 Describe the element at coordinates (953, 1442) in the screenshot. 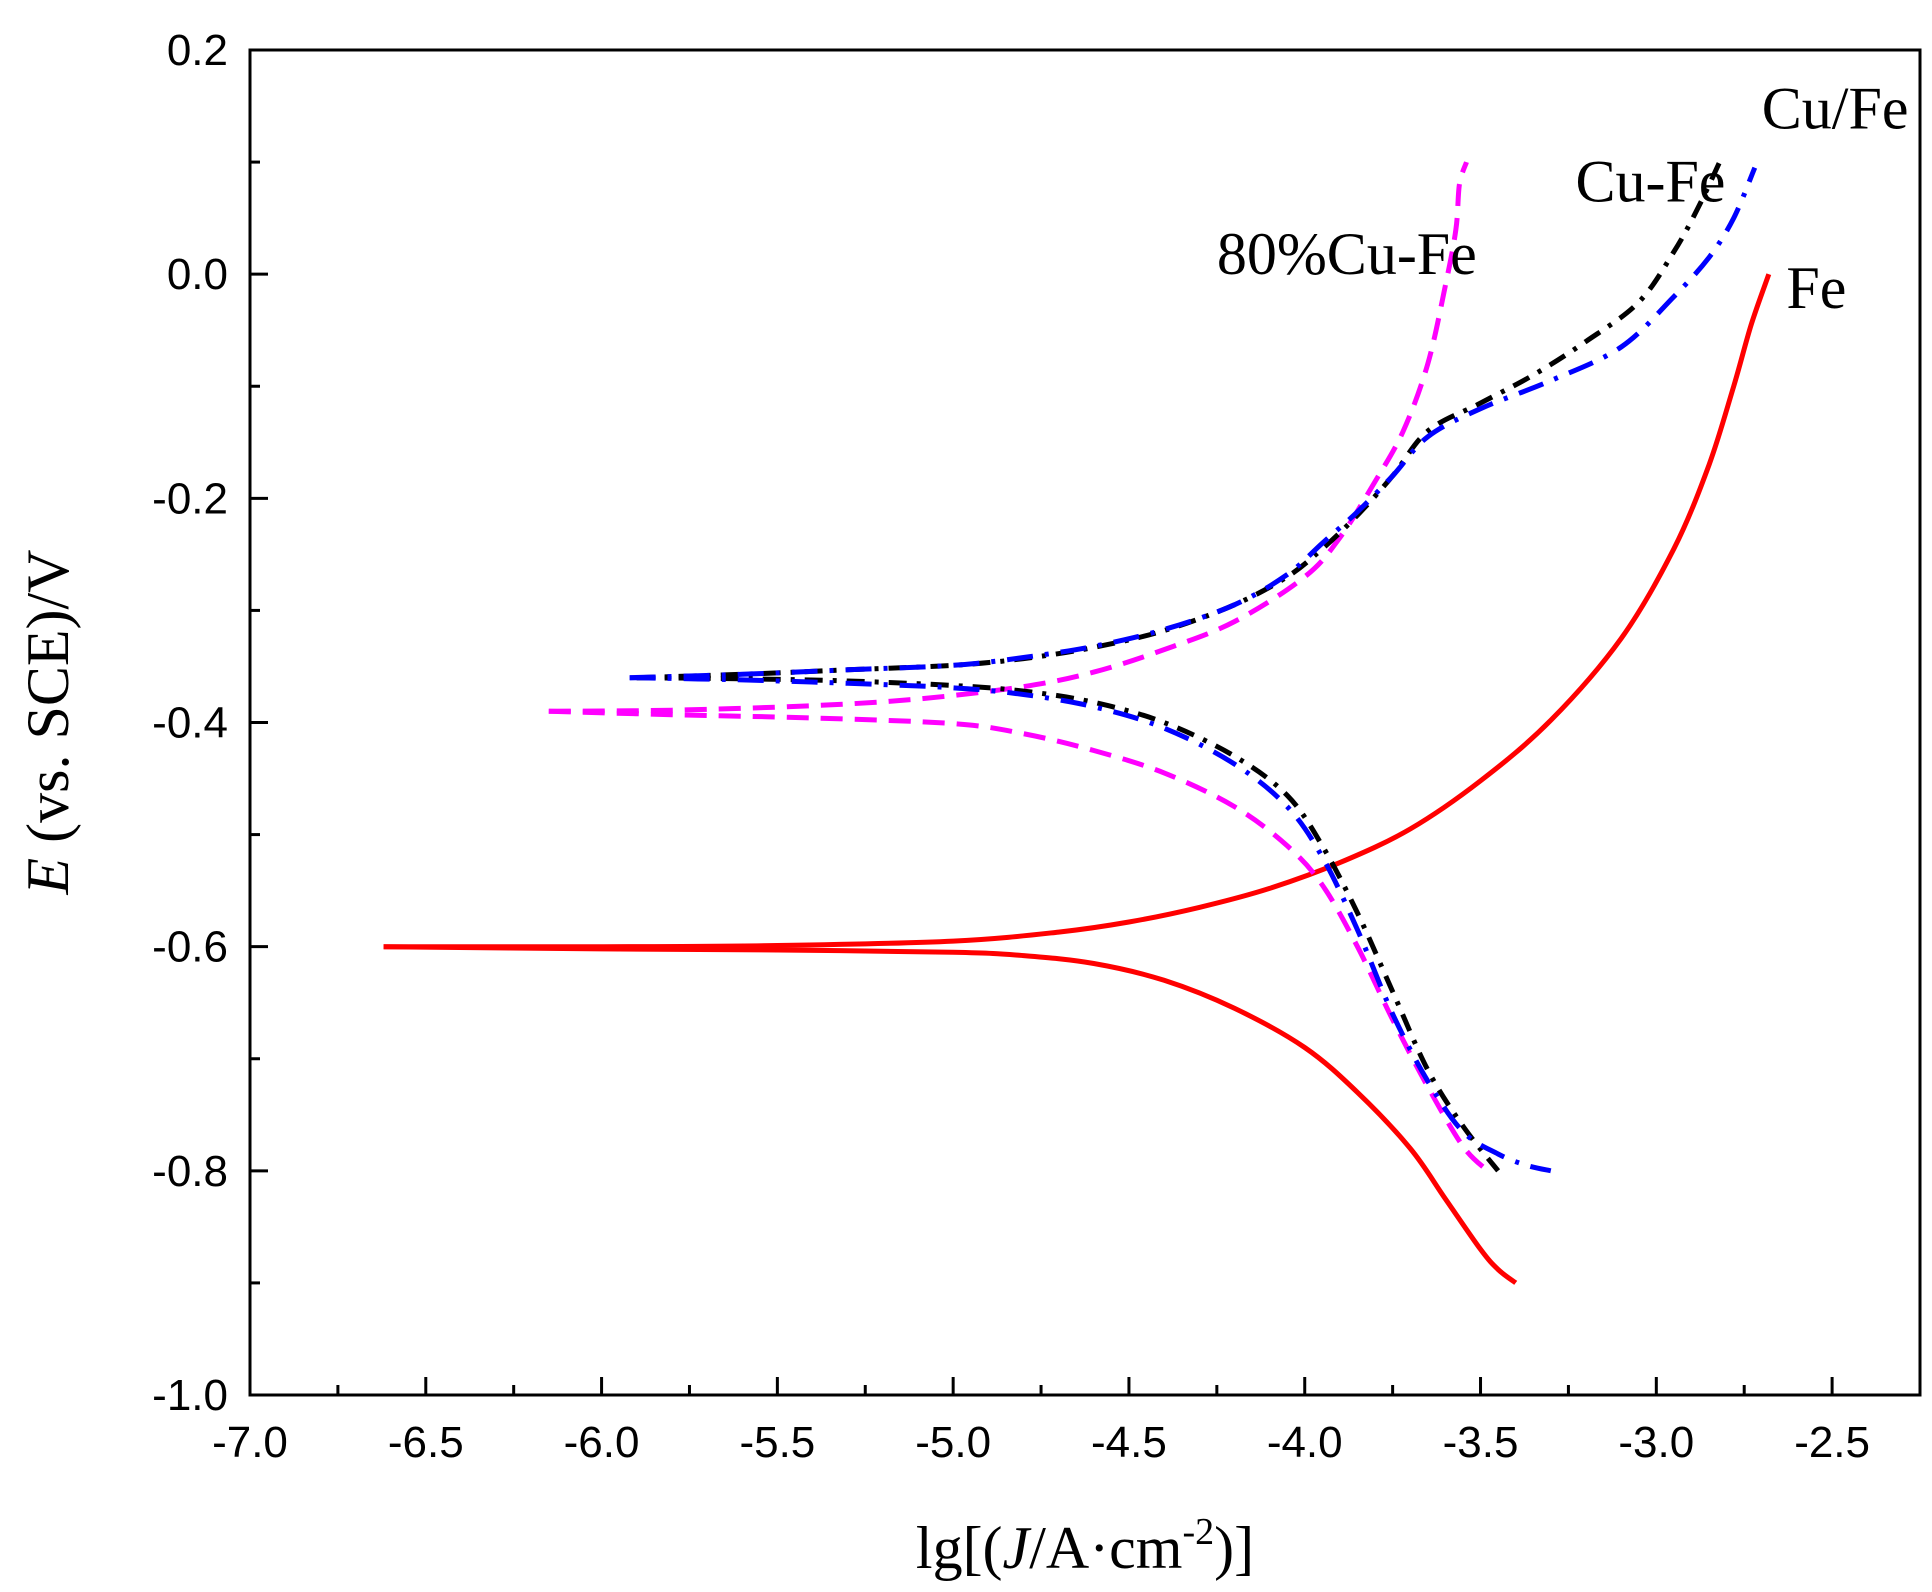

I see `x-tick-label: -5.0` at that location.